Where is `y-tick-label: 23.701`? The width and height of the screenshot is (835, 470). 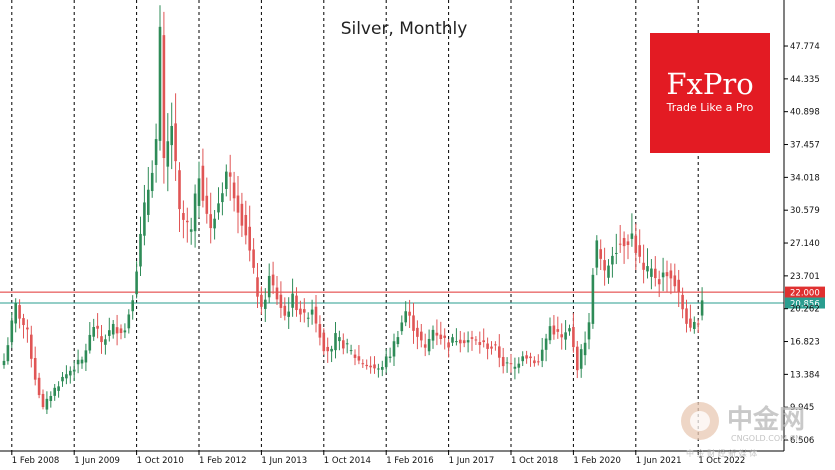
y-tick-label: 23.701 is located at coordinates (805, 277).